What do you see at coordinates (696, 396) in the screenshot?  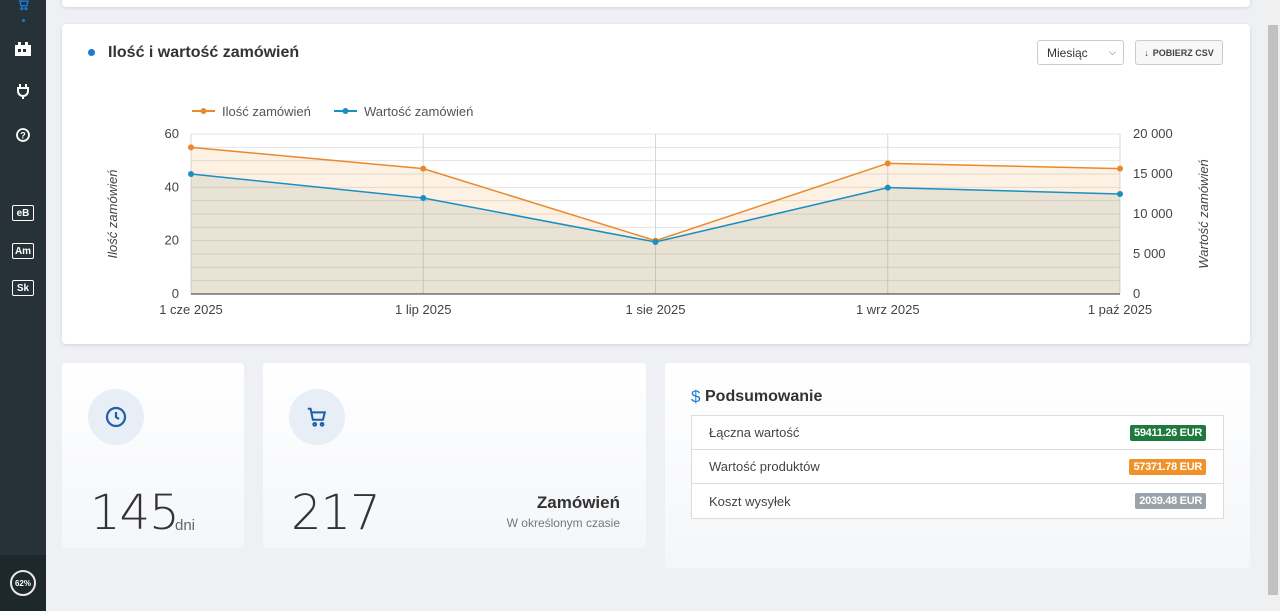 I see `dollar-icon: $` at bounding box center [696, 396].